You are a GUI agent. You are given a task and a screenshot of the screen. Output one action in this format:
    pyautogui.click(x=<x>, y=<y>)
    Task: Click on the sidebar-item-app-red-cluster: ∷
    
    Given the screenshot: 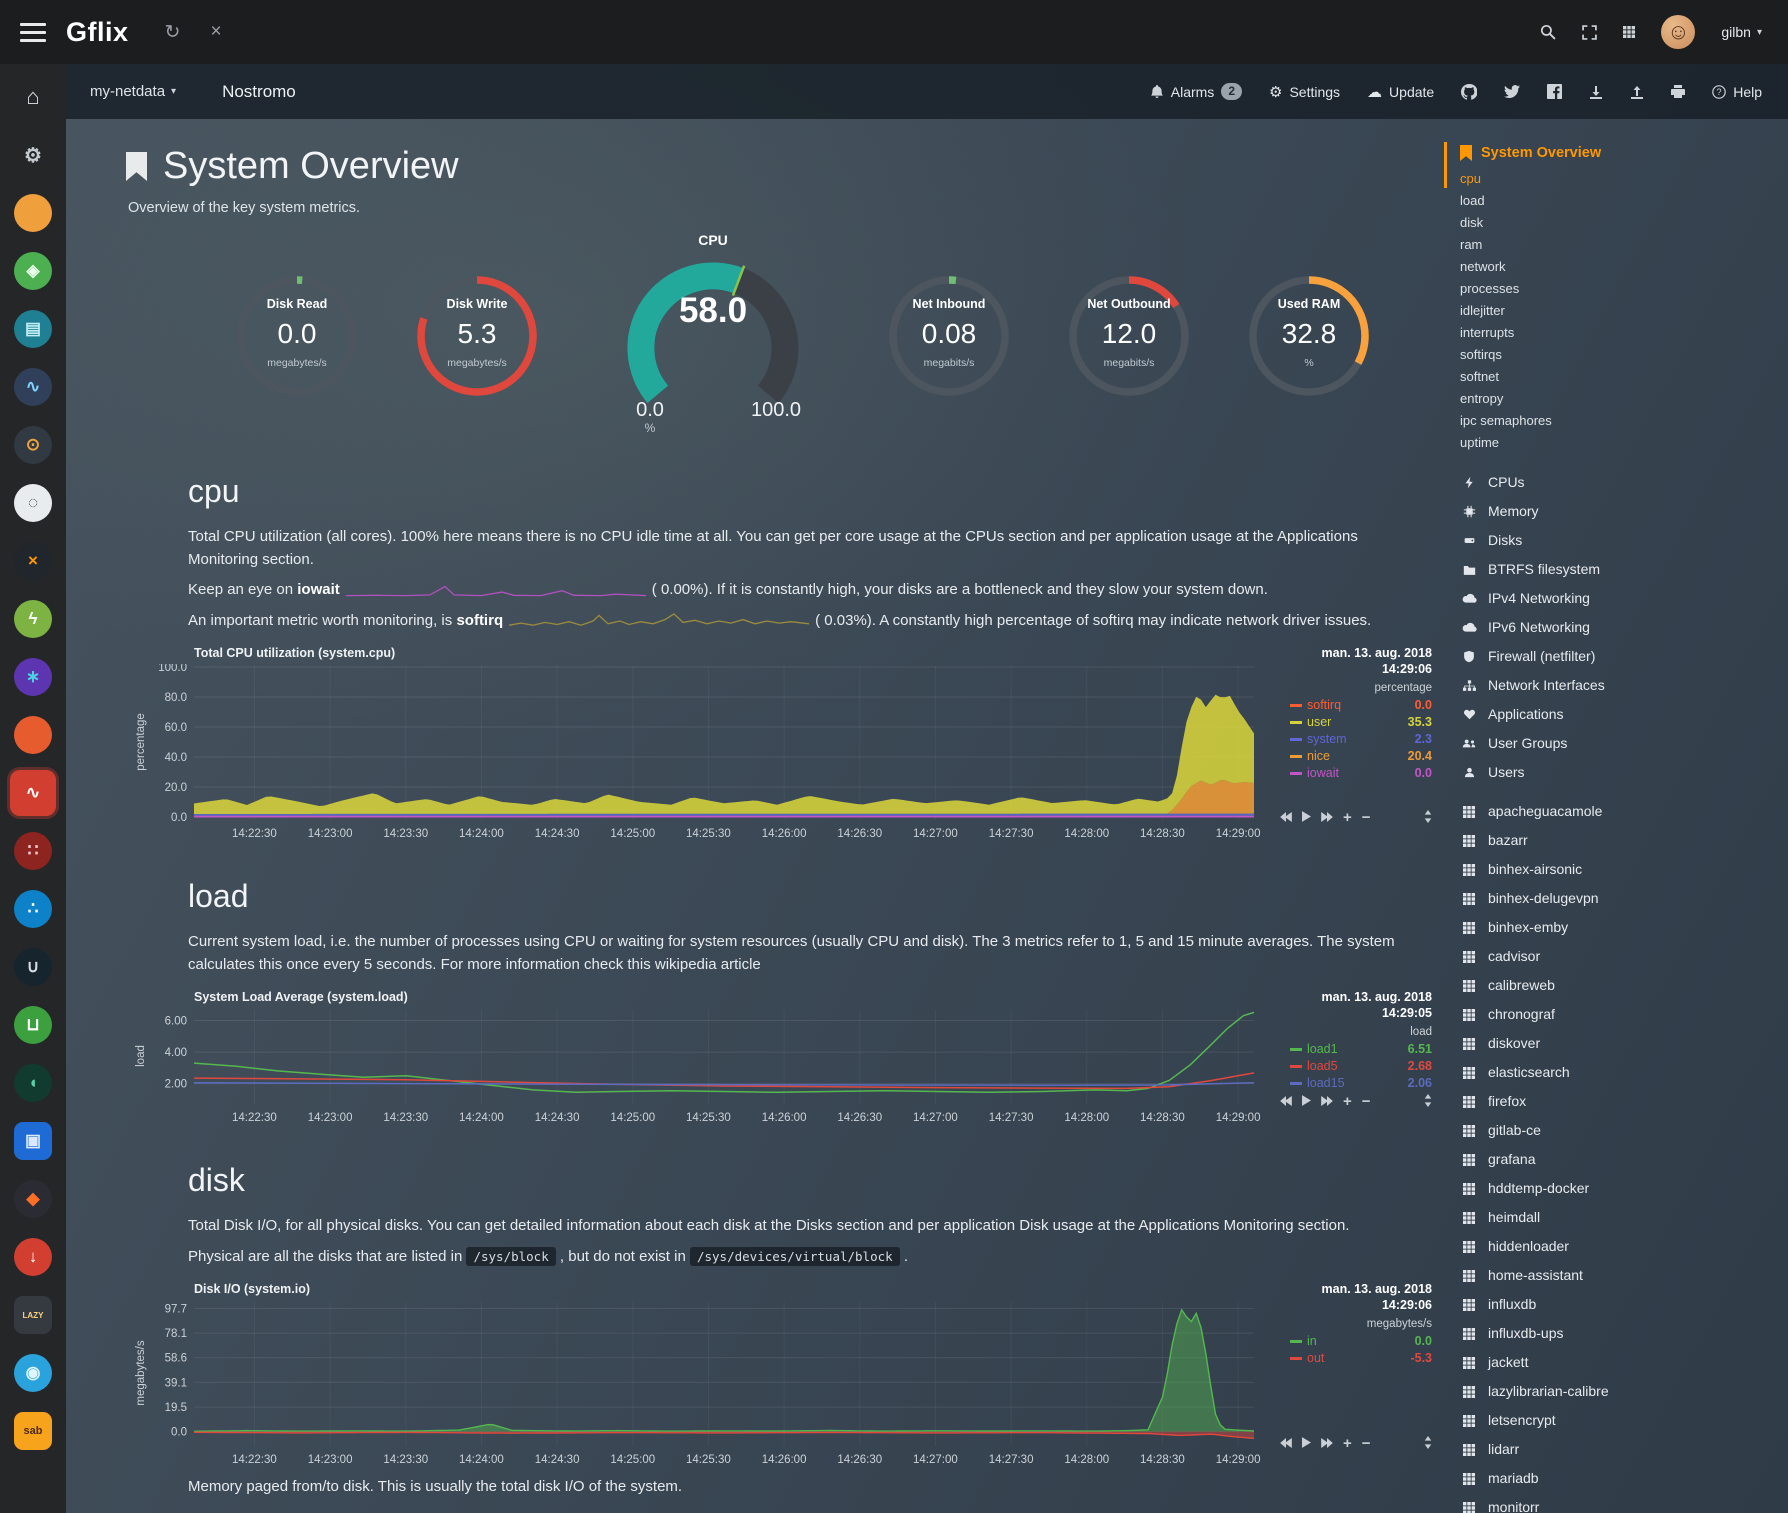 What is the action you would take?
    pyautogui.click(x=33, y=851)
    